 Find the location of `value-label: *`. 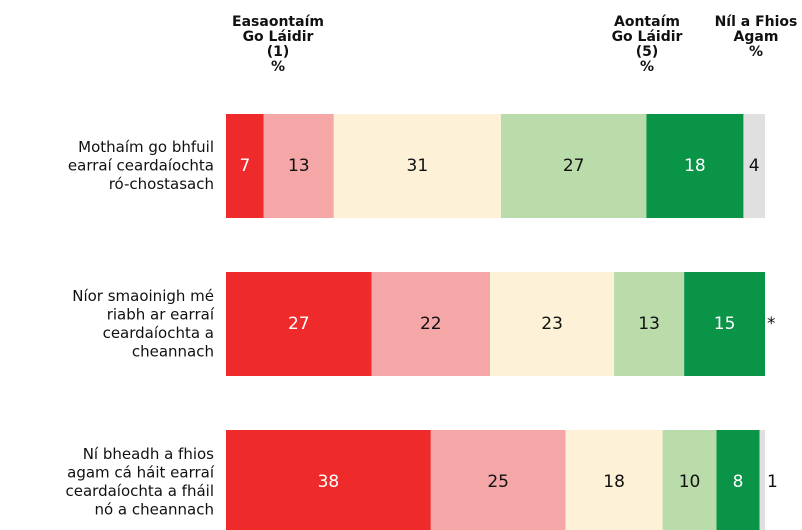

value-label: * is located at coordinates (771, 324).